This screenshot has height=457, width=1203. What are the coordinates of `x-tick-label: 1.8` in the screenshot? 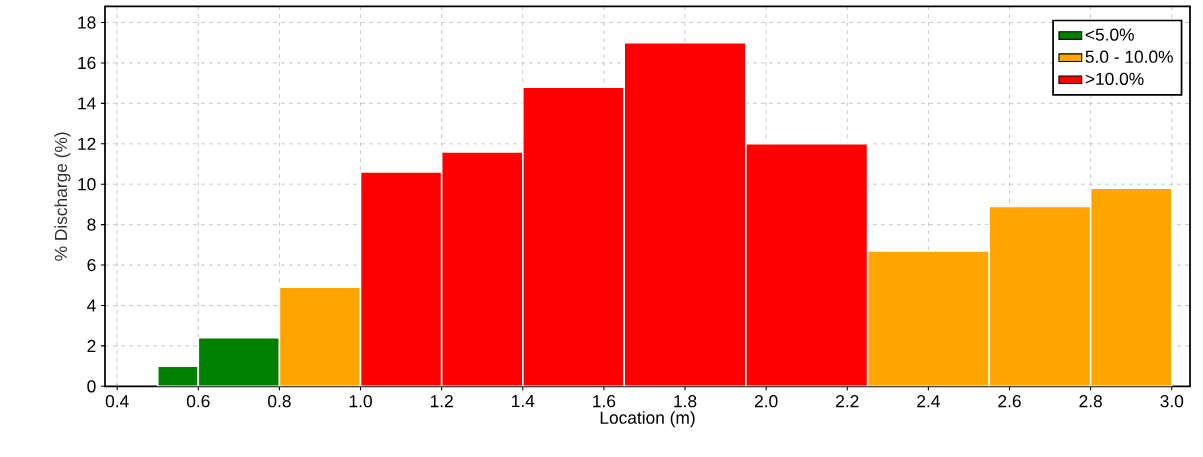 It's located at (685, 401).